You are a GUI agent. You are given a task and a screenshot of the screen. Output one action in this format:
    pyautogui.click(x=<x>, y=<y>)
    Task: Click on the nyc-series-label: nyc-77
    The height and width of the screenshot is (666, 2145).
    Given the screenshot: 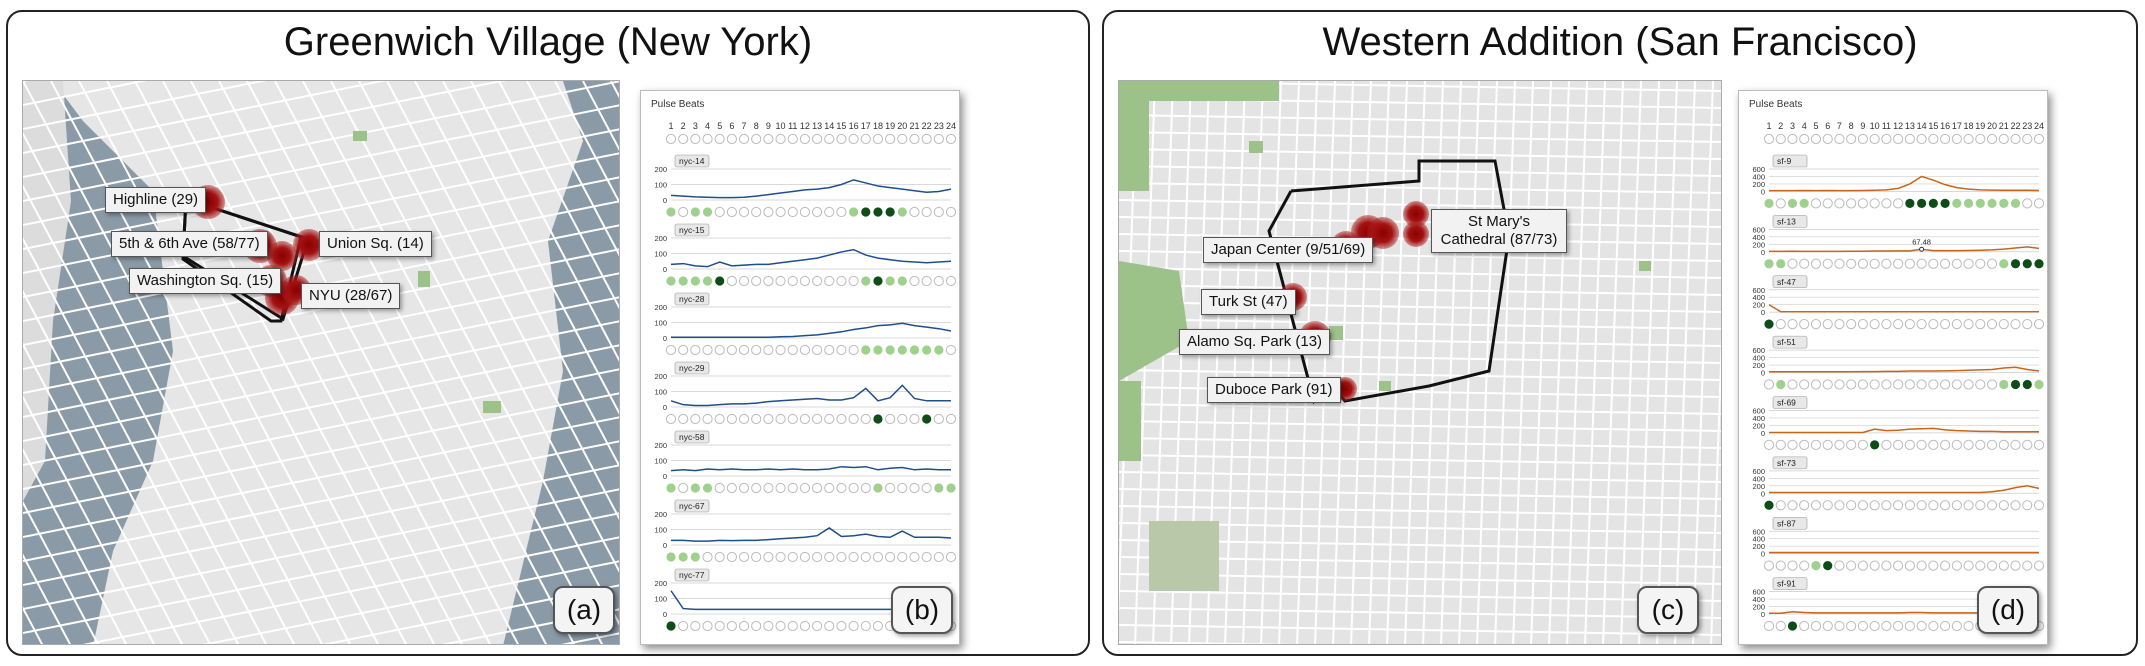 What is the action you would take?
    pyautogui.click(x=692, y=575)
    